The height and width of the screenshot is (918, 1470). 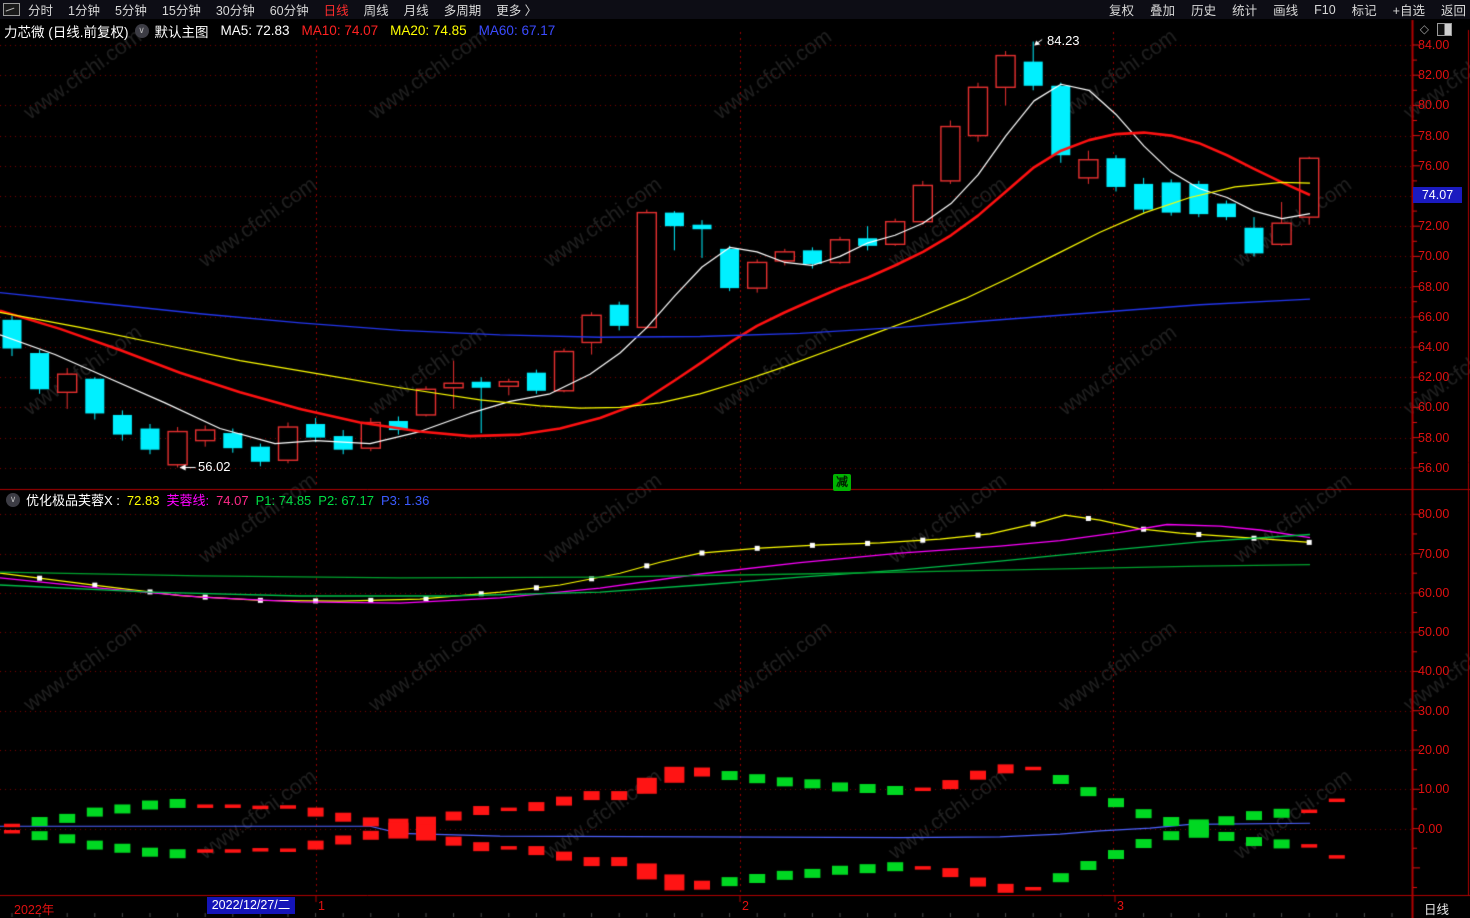 What do you see at coordinates (84, 11) in the screenshot?
I see `menu-item-period-1: 1分钟` at bounding box center [84, 11].